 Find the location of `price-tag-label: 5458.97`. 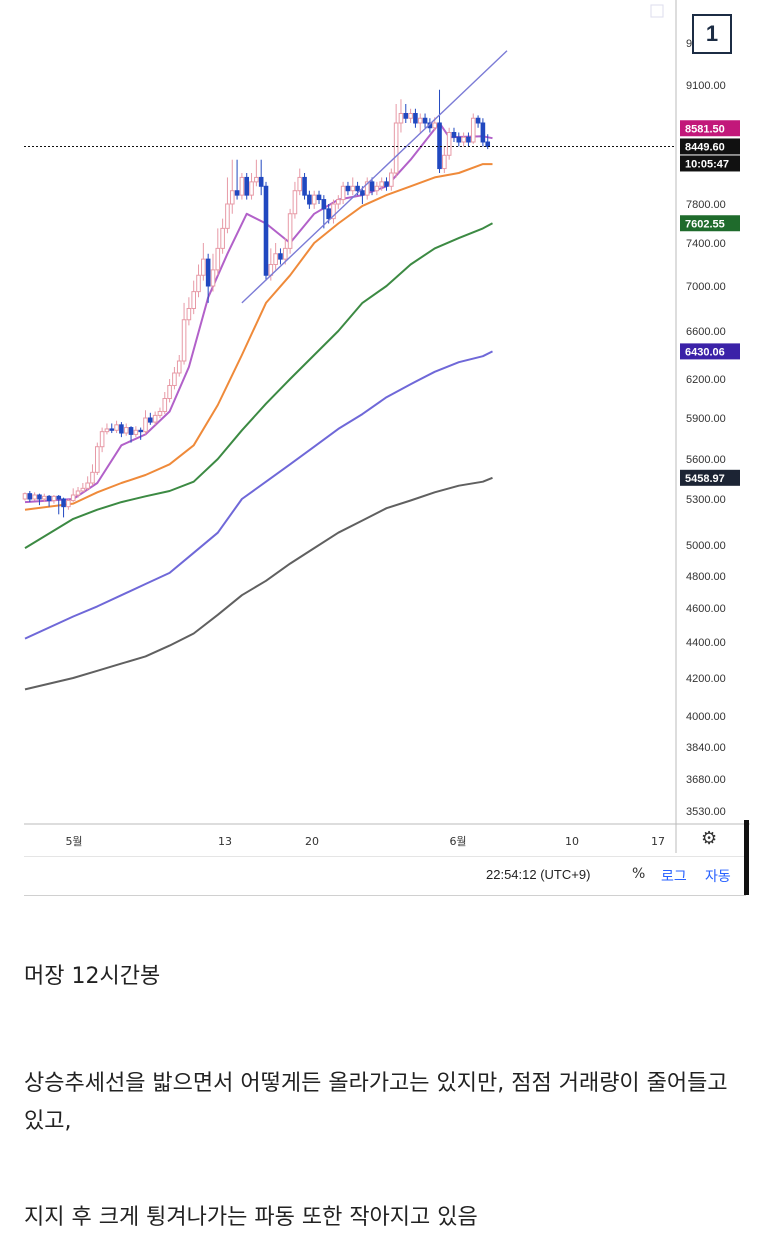

price-tag-label: 5458.97 is located at coordinates (705, 479).